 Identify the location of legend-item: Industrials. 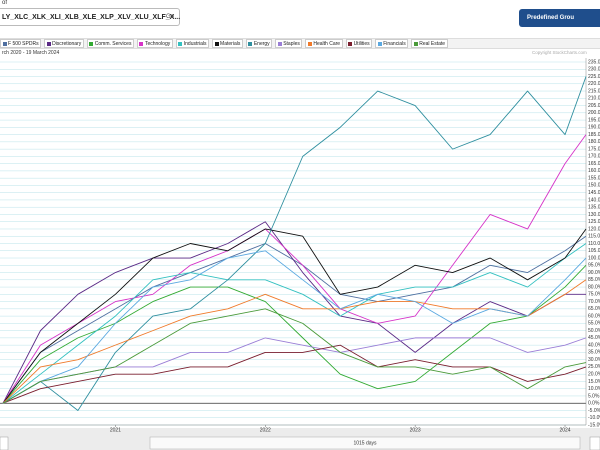
(192, 43).